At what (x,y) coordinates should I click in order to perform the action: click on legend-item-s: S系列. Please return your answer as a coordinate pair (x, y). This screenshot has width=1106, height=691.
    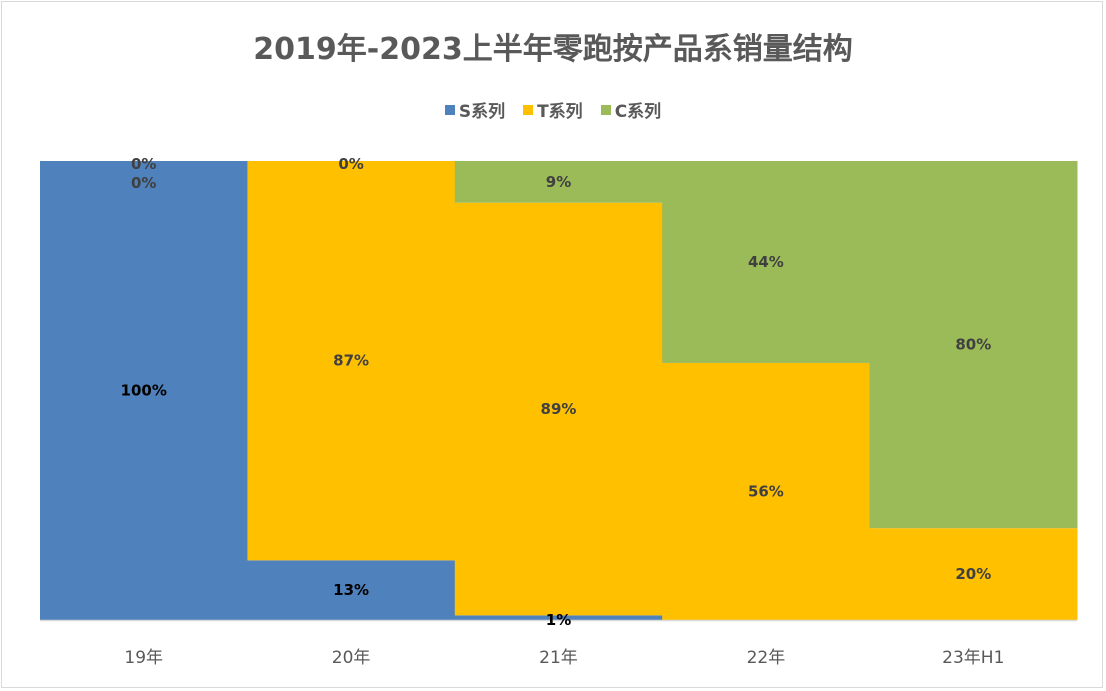
    Looking at the image, I should click on (475, 109).